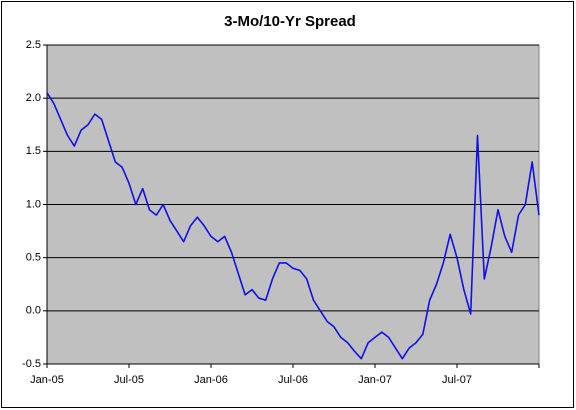  I want to click on x-tick-label: Jul-06, so click(293, 380).